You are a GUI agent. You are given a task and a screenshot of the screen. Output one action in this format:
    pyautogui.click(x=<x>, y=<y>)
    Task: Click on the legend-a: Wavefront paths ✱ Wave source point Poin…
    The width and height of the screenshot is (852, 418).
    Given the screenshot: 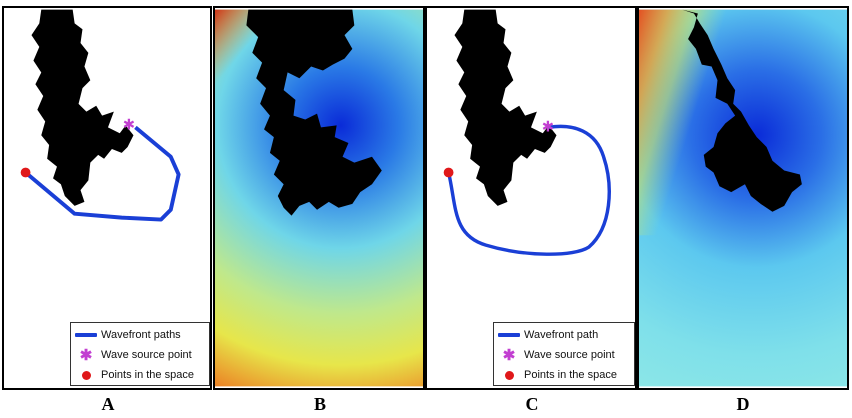 What is the action you would take?
    pyautogui.click(x=140, y=354)
    